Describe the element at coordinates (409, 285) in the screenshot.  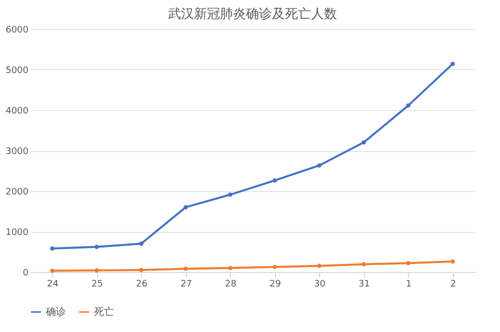
I see `x-tick-label: 1` at that location.